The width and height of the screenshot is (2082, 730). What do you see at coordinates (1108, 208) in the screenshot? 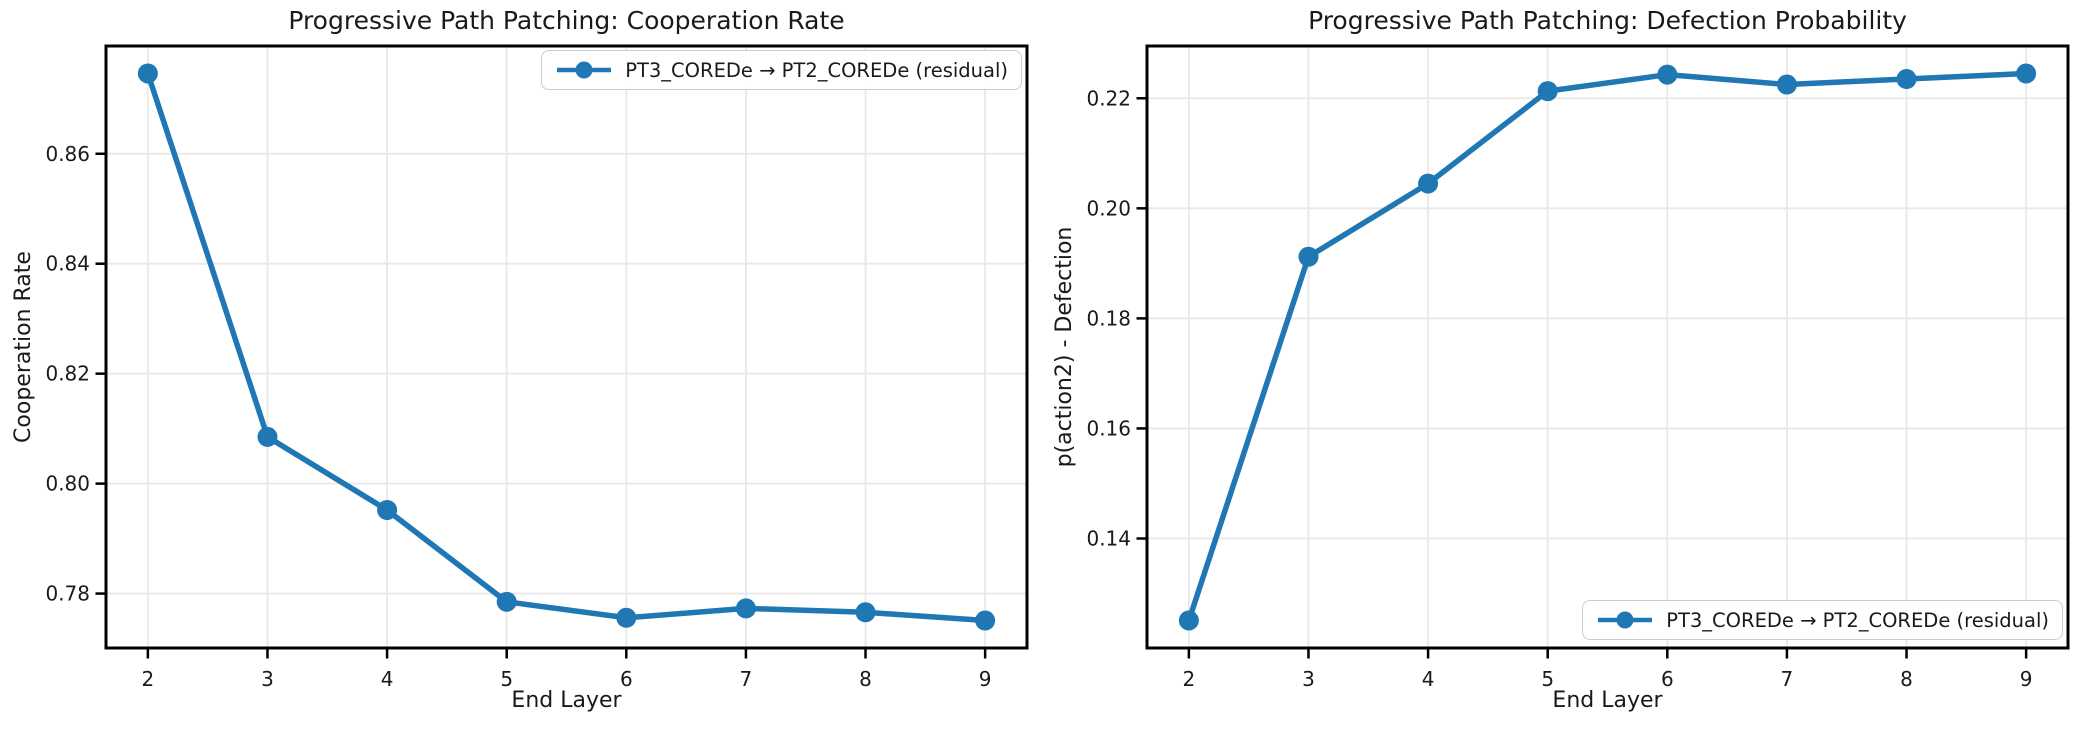
I see `y-tick-label: 0.20` at bounding box center [1108, 208].